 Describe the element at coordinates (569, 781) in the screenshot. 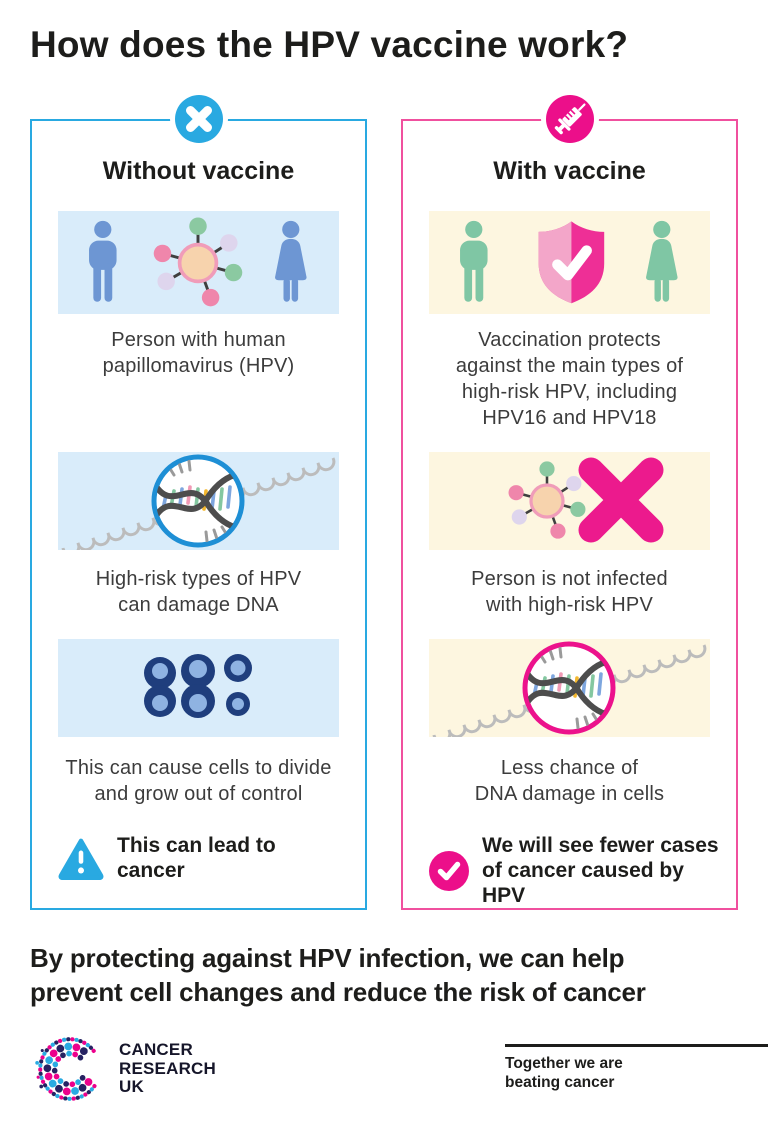

I see `step-caption: Less chance of DNA damage in cells` at that location.